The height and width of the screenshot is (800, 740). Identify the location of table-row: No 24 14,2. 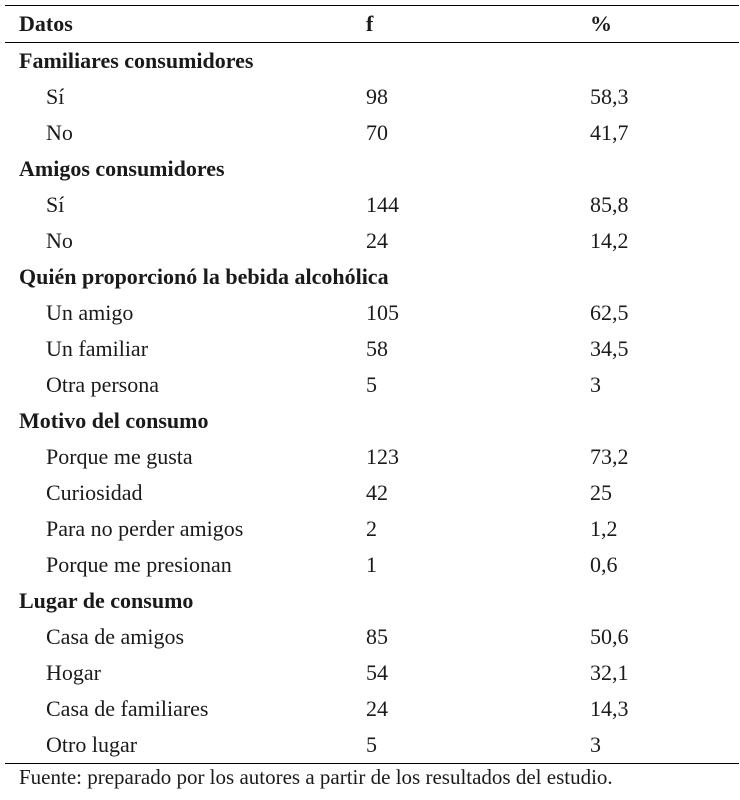
(372, 241).